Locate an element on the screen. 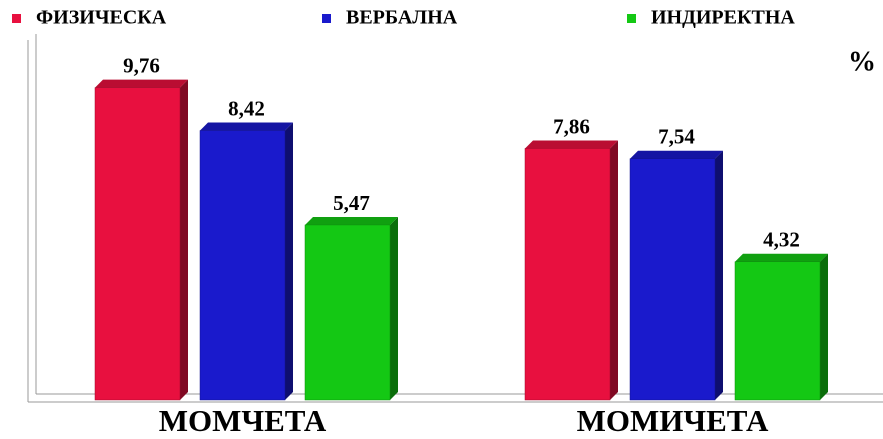 The image size is (883, 439). x-tick-label: МОМЧЕТА is located at coordinates (243, 420).